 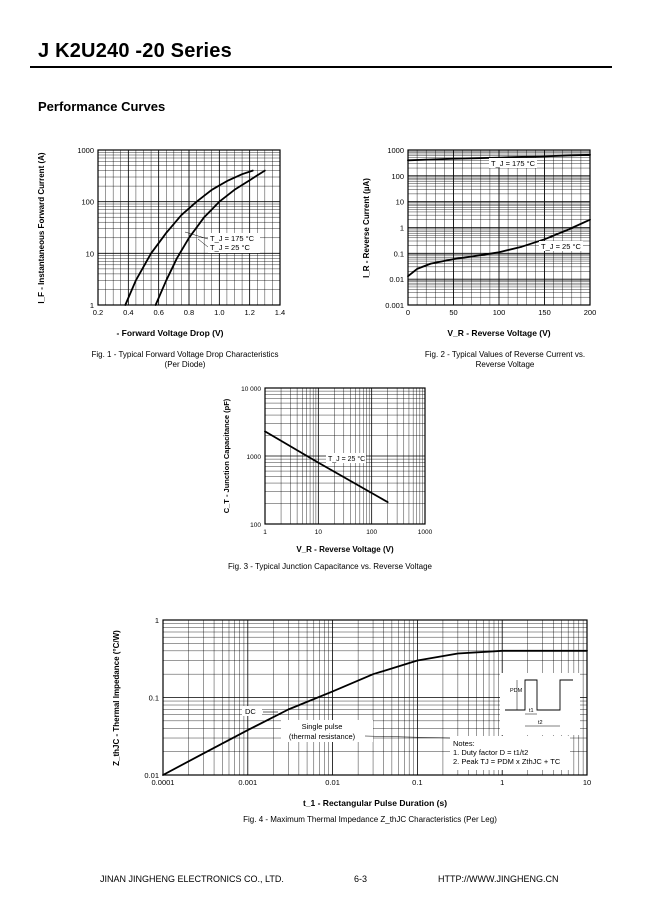 What do you see at coordinates (85, 150) in the screenshot?
I see `fig1-ytick-label: 1000` at bounding box center [85, 150].